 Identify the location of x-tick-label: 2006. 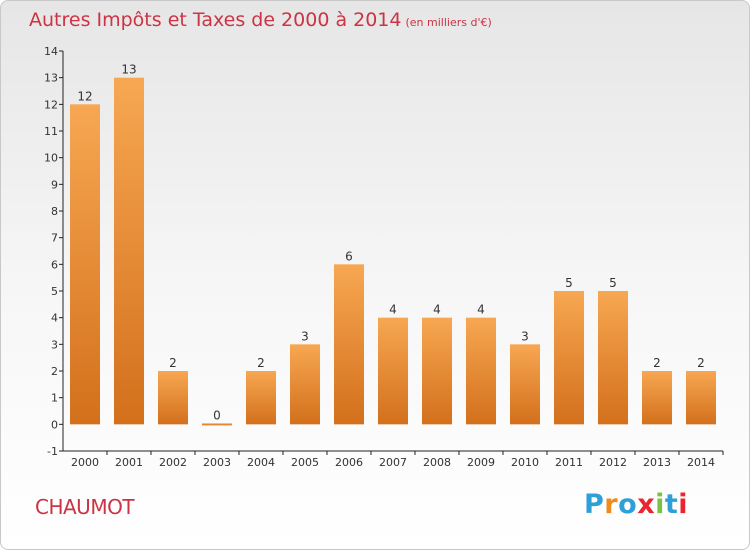
(349, 462).